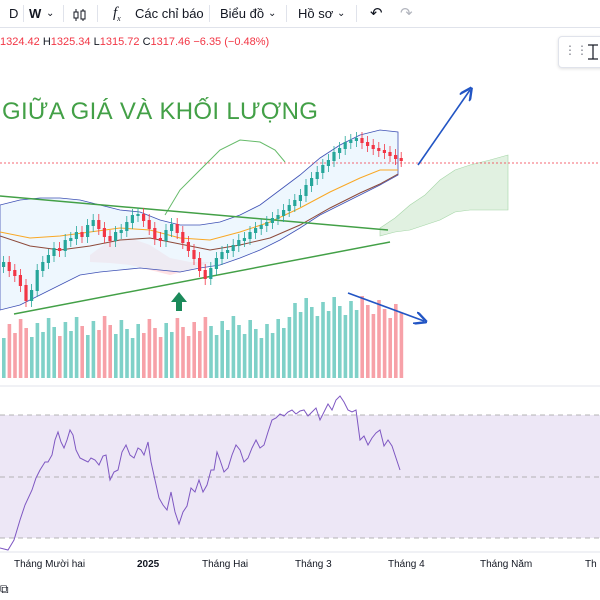 This screenshot has height=600, width=600. Describe the element at coordinates (376, 13) in the screenshot. I see `undo-icon: ↶` at that location.